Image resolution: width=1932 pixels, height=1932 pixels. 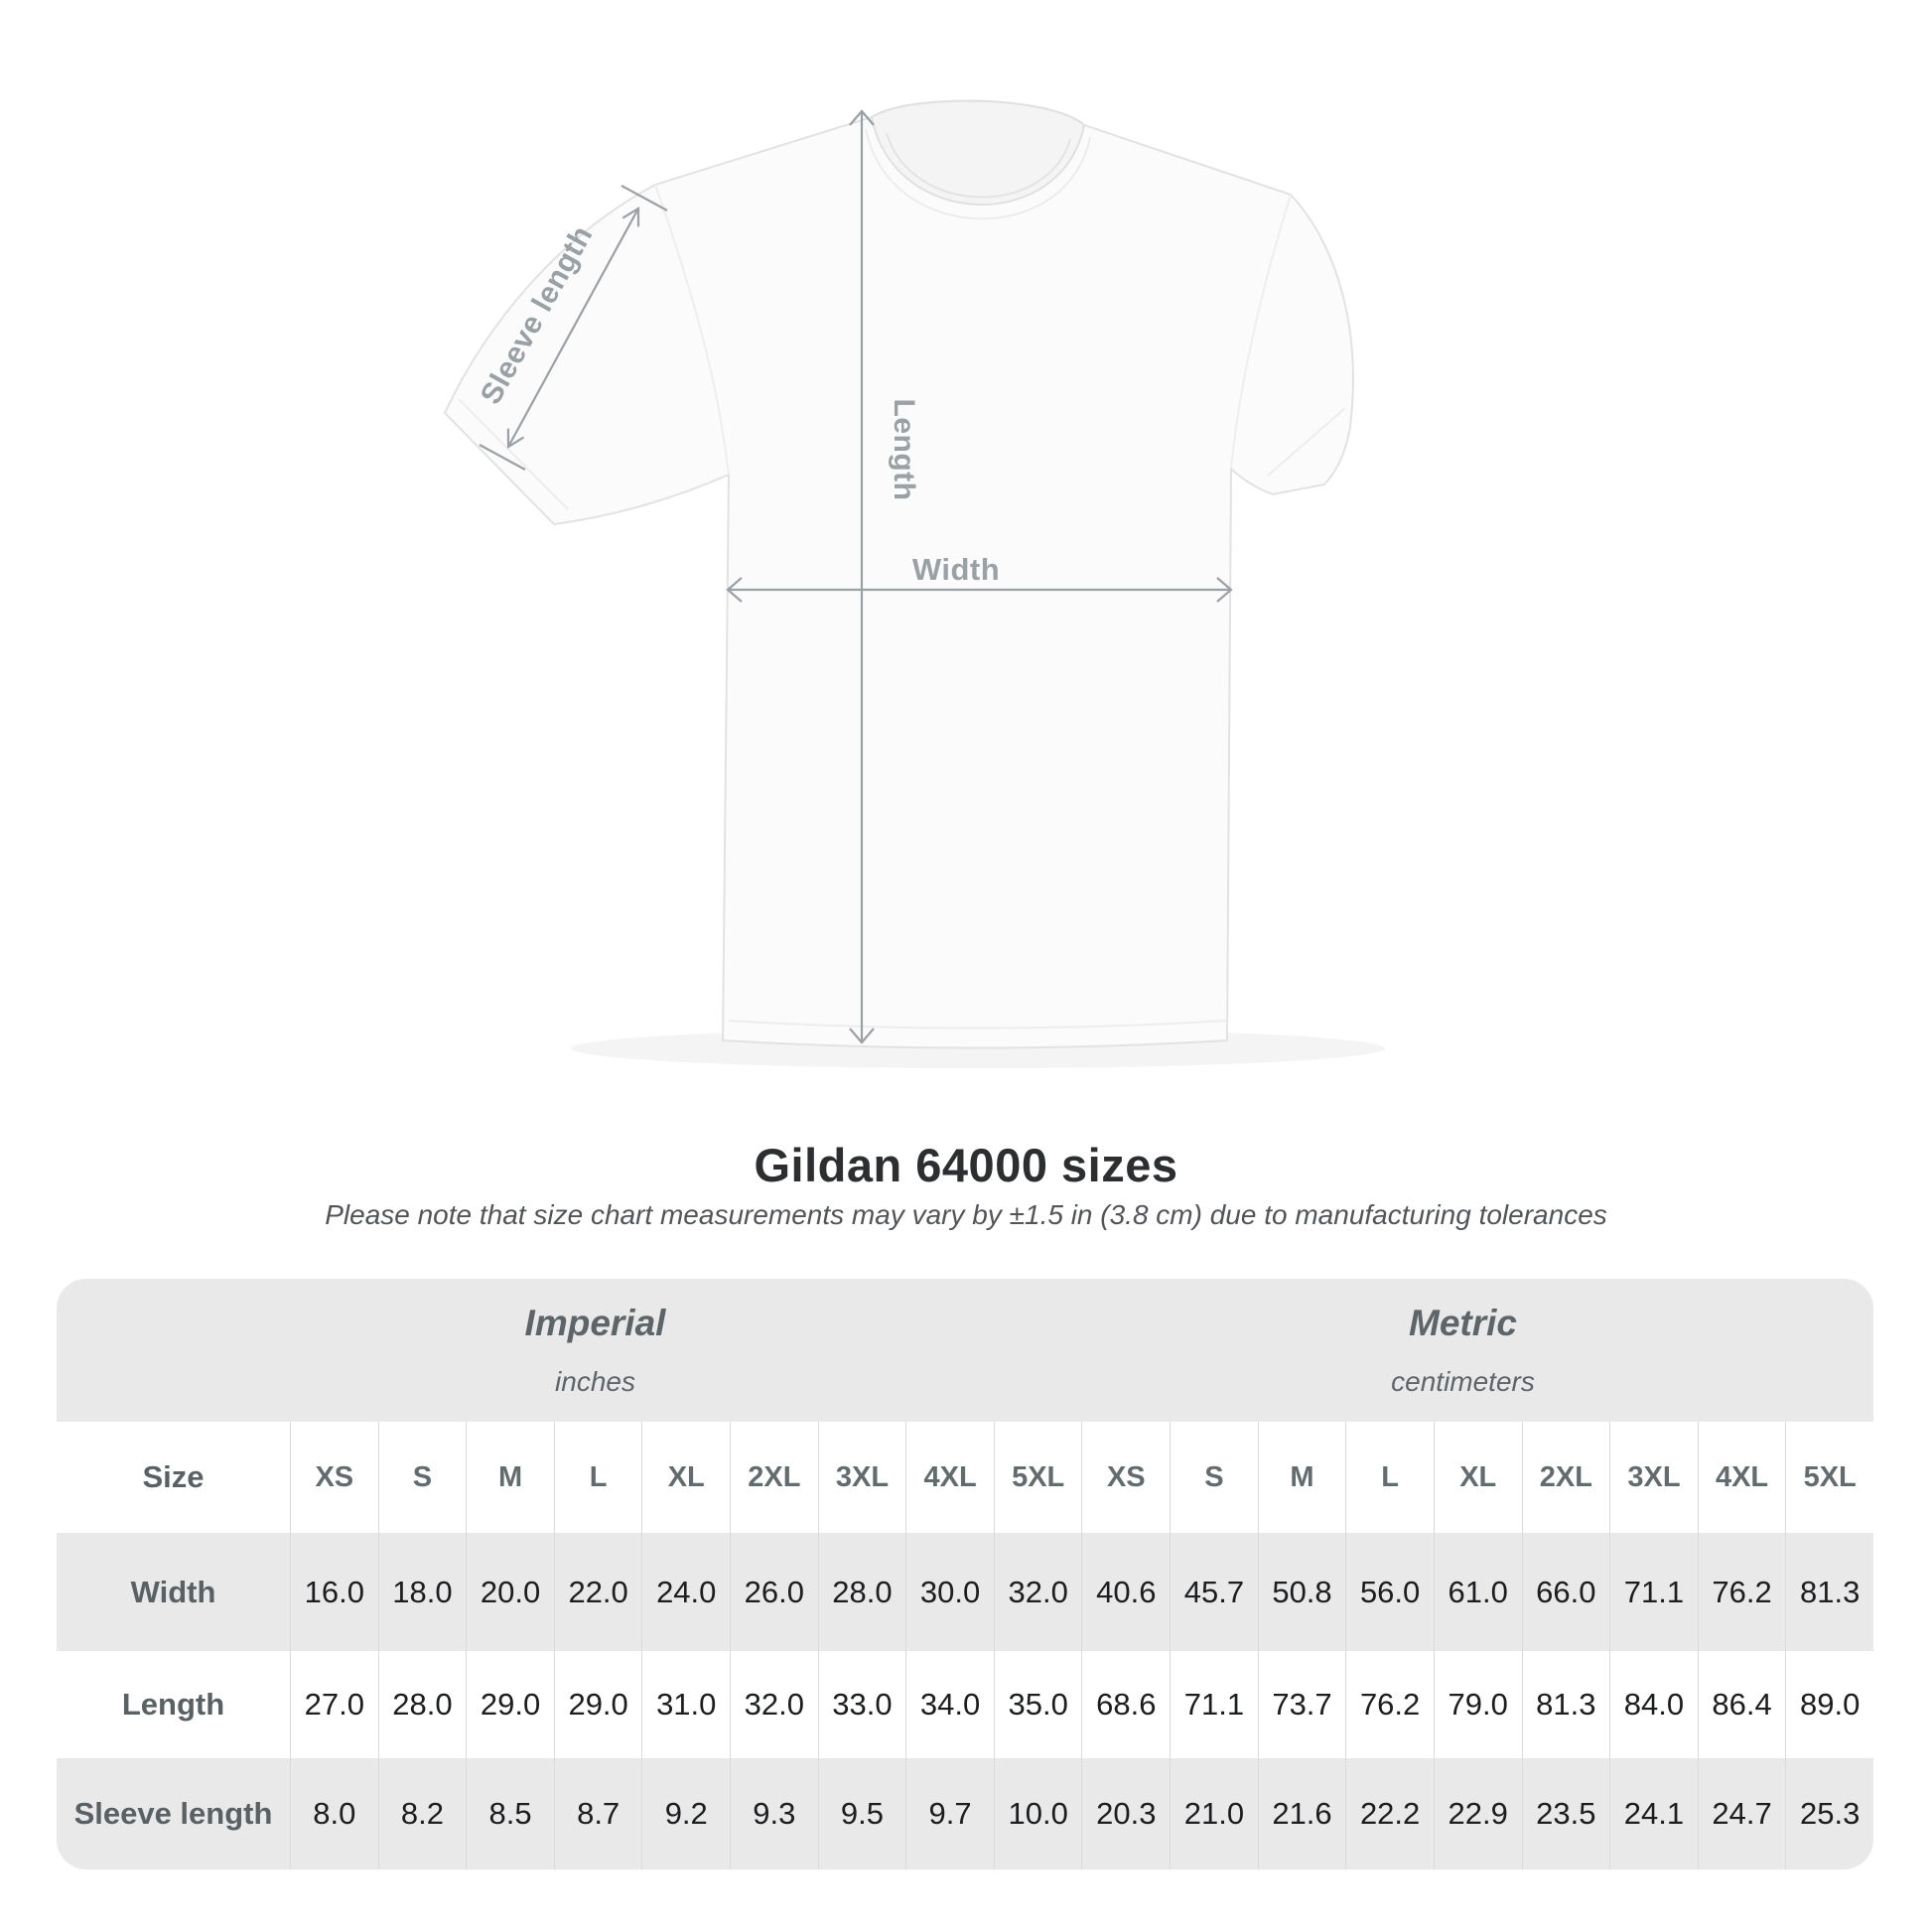 I want to click on value-cell: 22.2, so click(x=1390, y=1814).